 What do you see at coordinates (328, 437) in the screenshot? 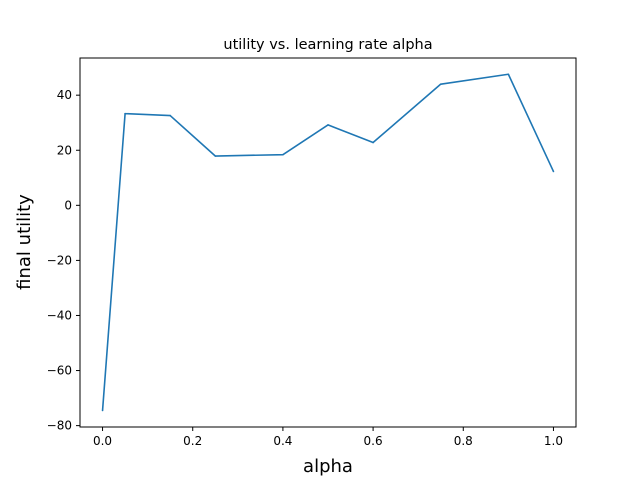
I see `x-axis: 0.0 0.2 0.4 0.6 0.8 1.0` at bounding box center [328, 437].